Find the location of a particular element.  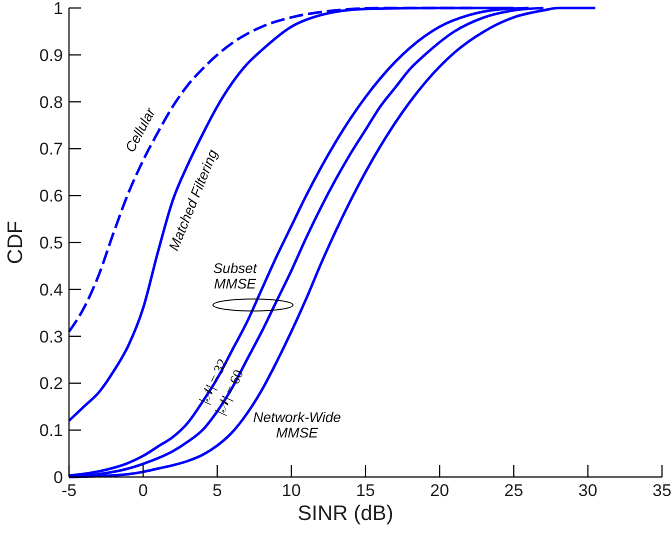

x-tick-label: 10 is located at coordinates (291, 490).